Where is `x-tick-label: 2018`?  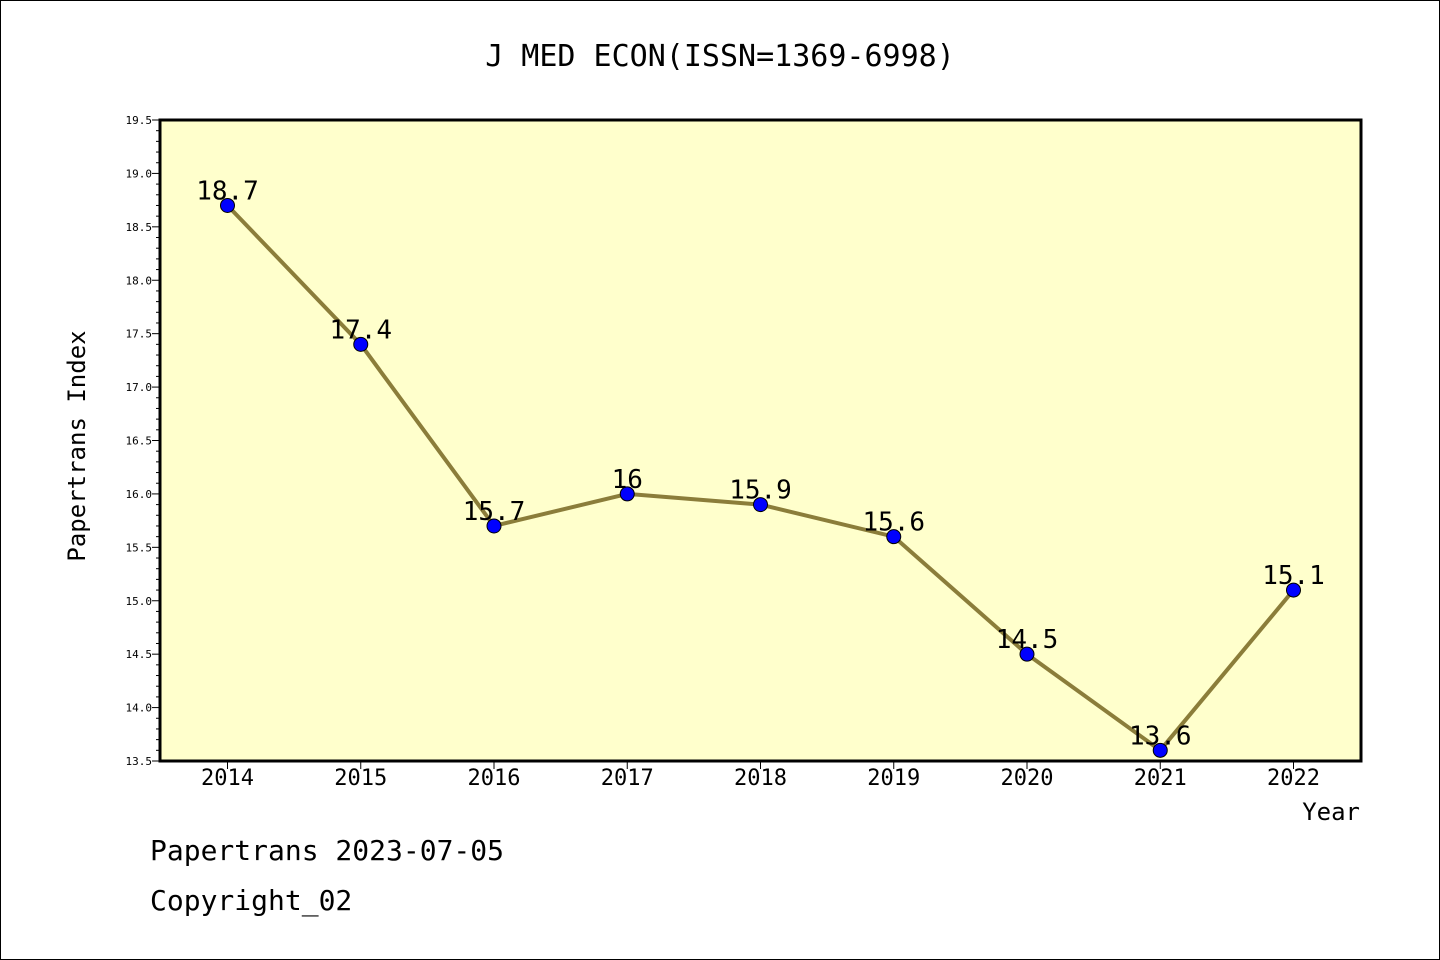 x-tick-label: 2018 is located at coordinates (760, 778).